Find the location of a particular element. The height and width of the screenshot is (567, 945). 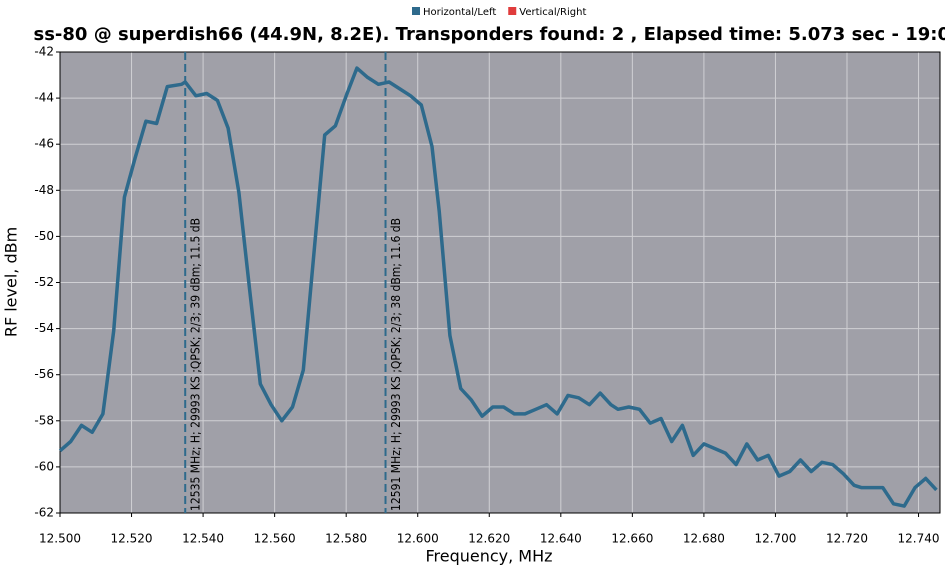

x-axis-label: Frequency, MHz is located at coordinates (488, 556).